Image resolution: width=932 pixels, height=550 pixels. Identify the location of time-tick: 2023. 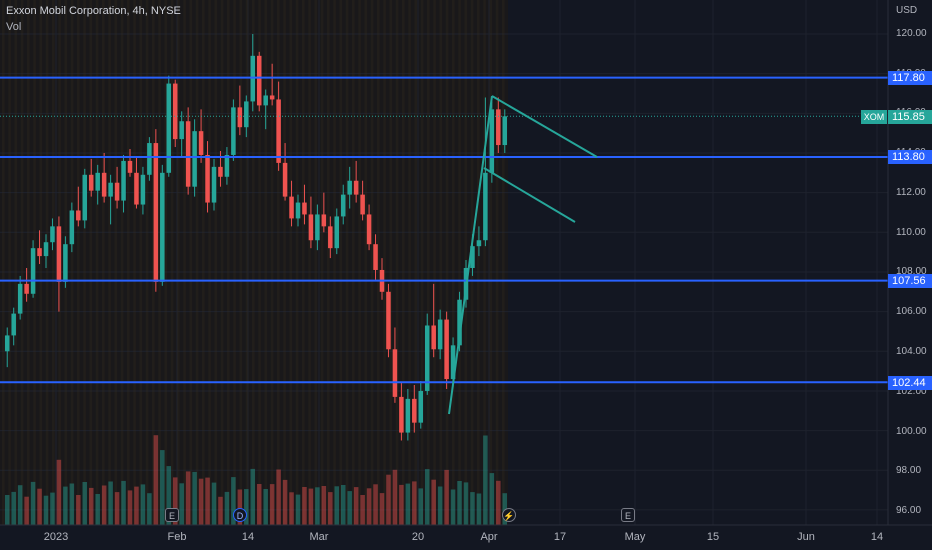
(56, 537).